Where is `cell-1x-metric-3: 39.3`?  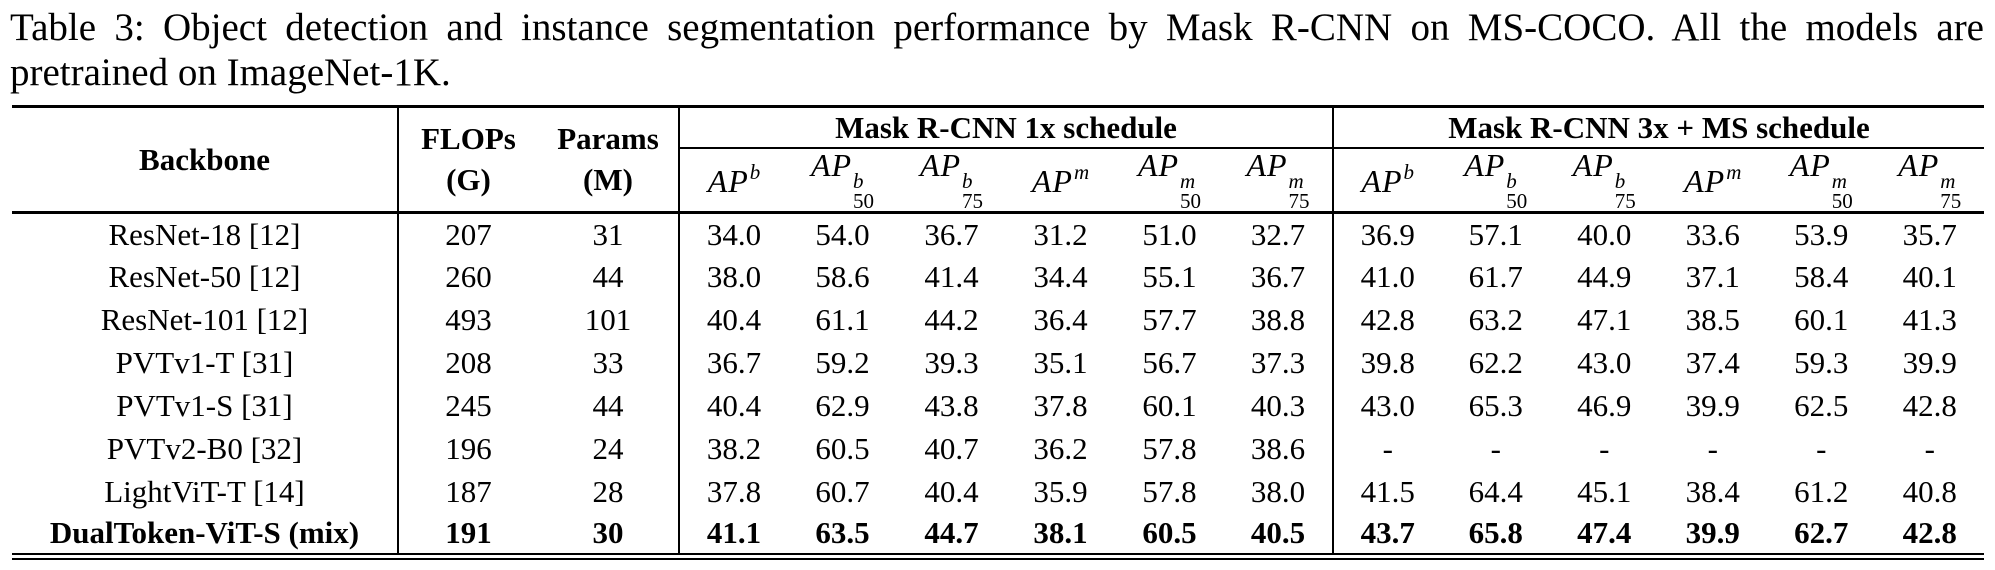
cell-1x-metric-3: 39.3 is located at coordinates (951, 362).